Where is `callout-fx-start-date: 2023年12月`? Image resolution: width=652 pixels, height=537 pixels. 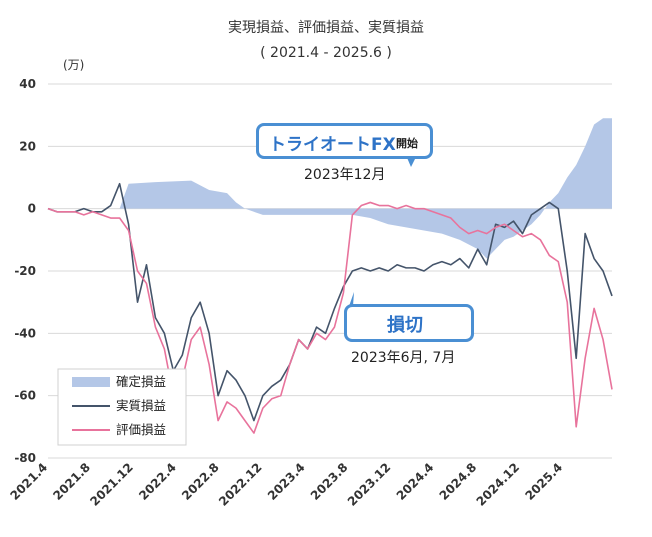 callout-fx-start-date: 2023年12月 is located at coordinates (345, 175).